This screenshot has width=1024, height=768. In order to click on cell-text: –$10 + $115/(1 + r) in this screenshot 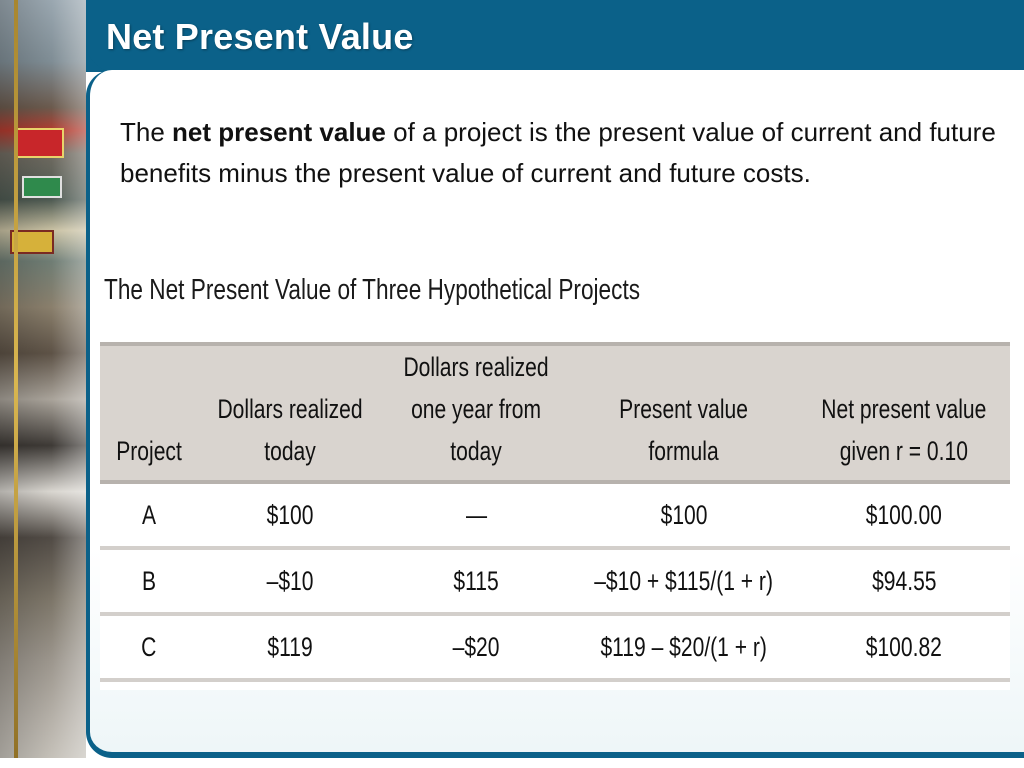, I will do `click(684, 580)`.